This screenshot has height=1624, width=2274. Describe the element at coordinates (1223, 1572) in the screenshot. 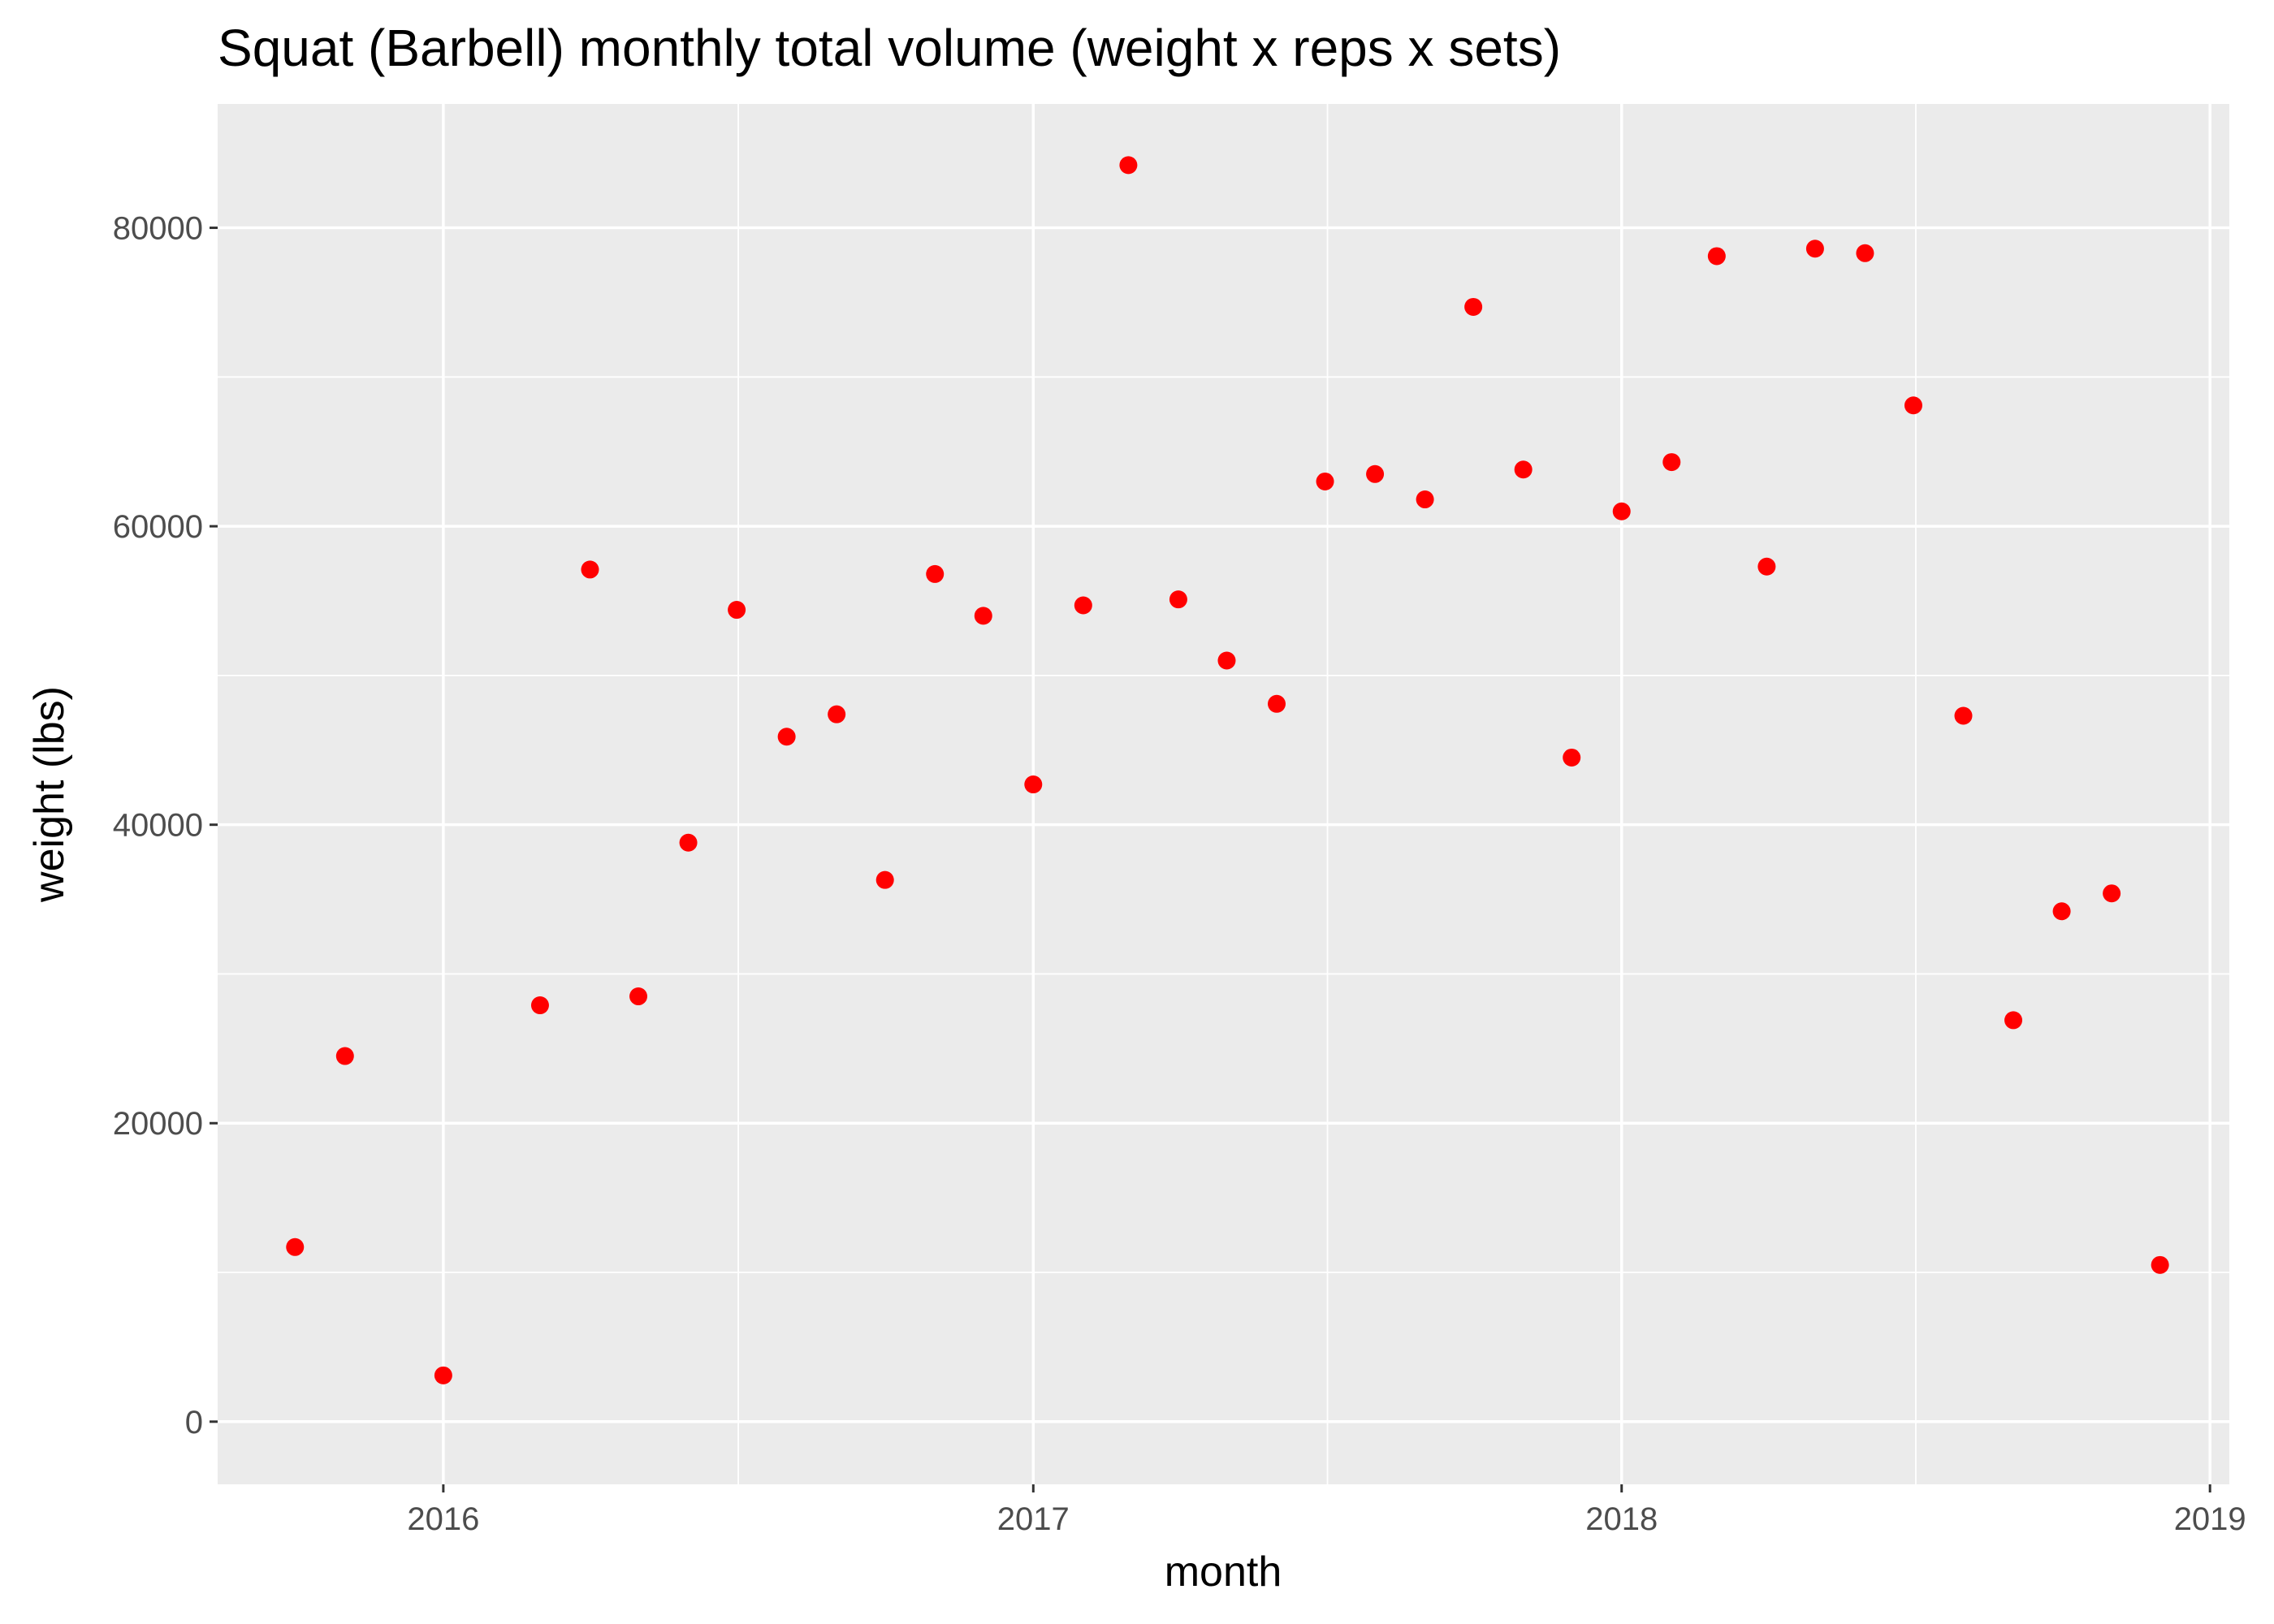

I see `x-axis-title: month` at that location.